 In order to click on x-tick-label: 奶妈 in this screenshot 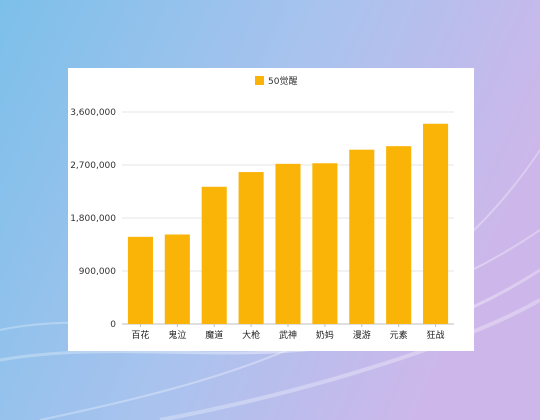, I will do `click(325, 335)`.